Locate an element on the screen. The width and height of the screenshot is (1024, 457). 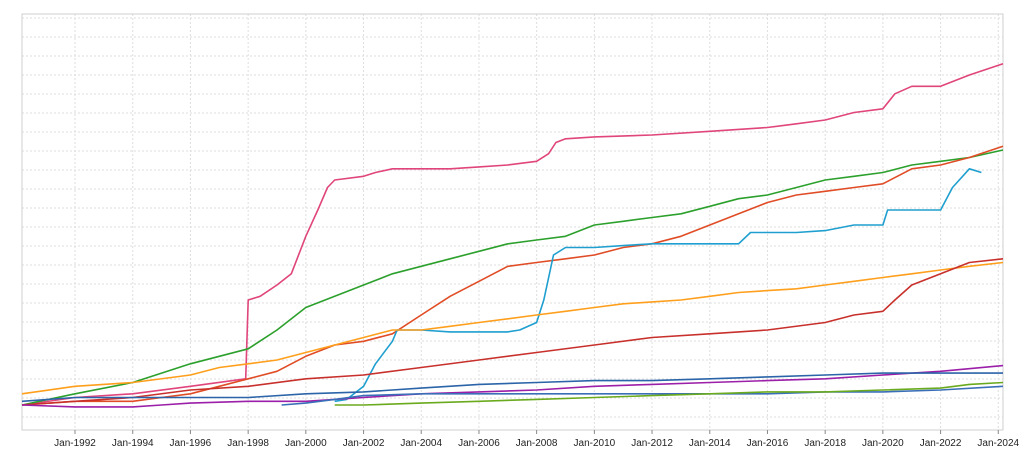
x-tick-label: Jan-1994 is located at coordinates (133, 443).